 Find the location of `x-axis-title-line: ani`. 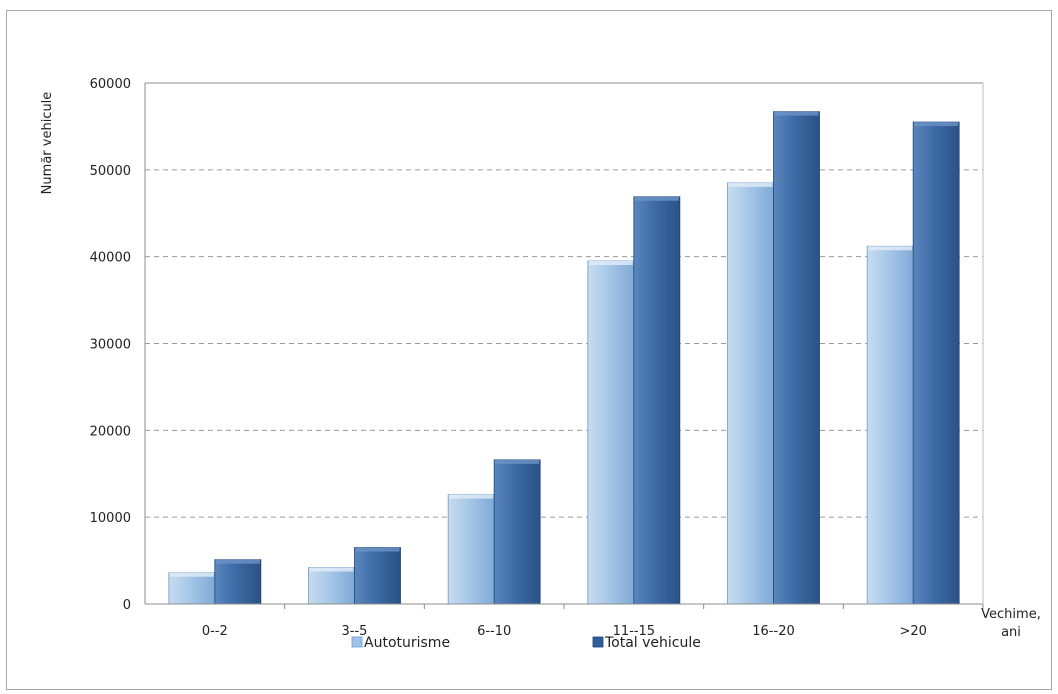

x-axis-title-line: ani is located at coordinates (1011, 632).